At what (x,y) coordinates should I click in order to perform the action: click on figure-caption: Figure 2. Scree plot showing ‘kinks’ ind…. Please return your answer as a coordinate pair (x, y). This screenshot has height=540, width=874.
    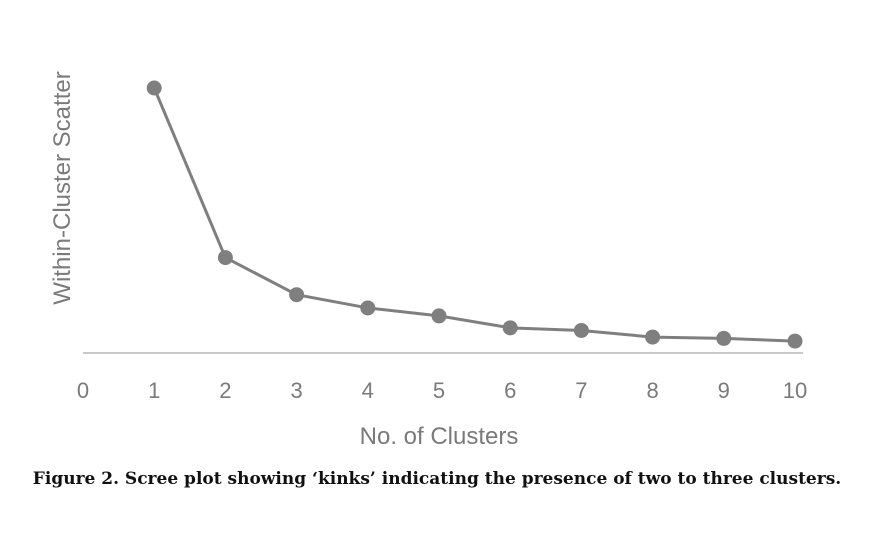
    Looking at the image, I should click on (437, 479).